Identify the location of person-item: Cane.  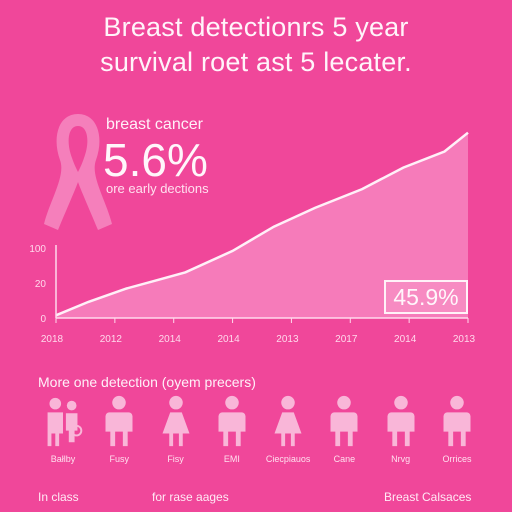
(344, 434).